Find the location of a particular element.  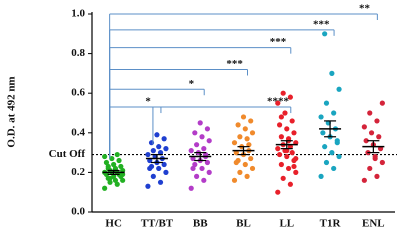

y-axis-label: O.D. at 492 nm is located at coordinates (12, 111).